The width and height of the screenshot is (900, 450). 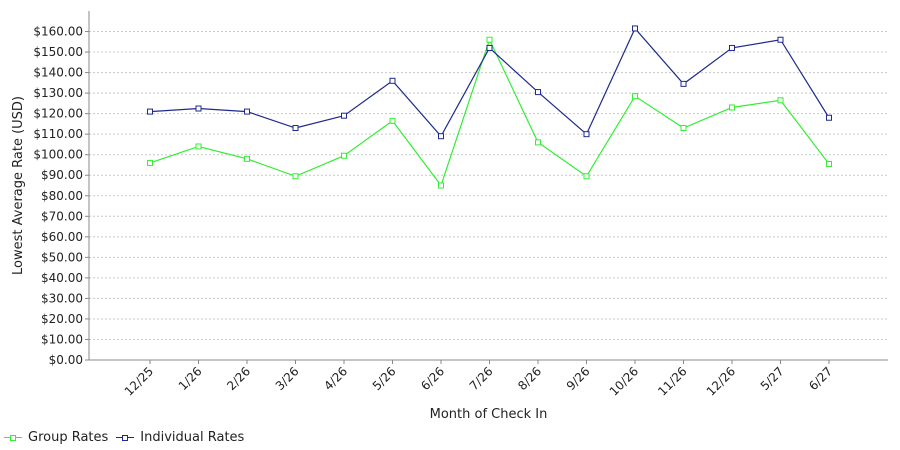 I want to click on x-tick-label: 7/26, so click(x=481, y=378).